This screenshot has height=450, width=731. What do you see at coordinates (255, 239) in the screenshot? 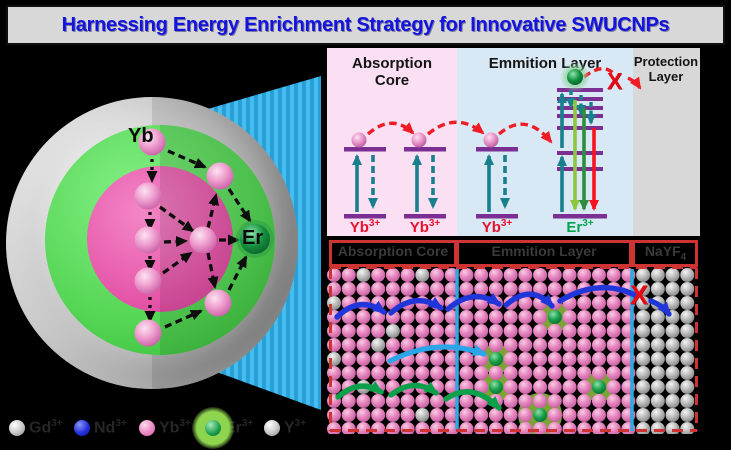
I see `er-ion-sphere` at bounding box center [255, 239].